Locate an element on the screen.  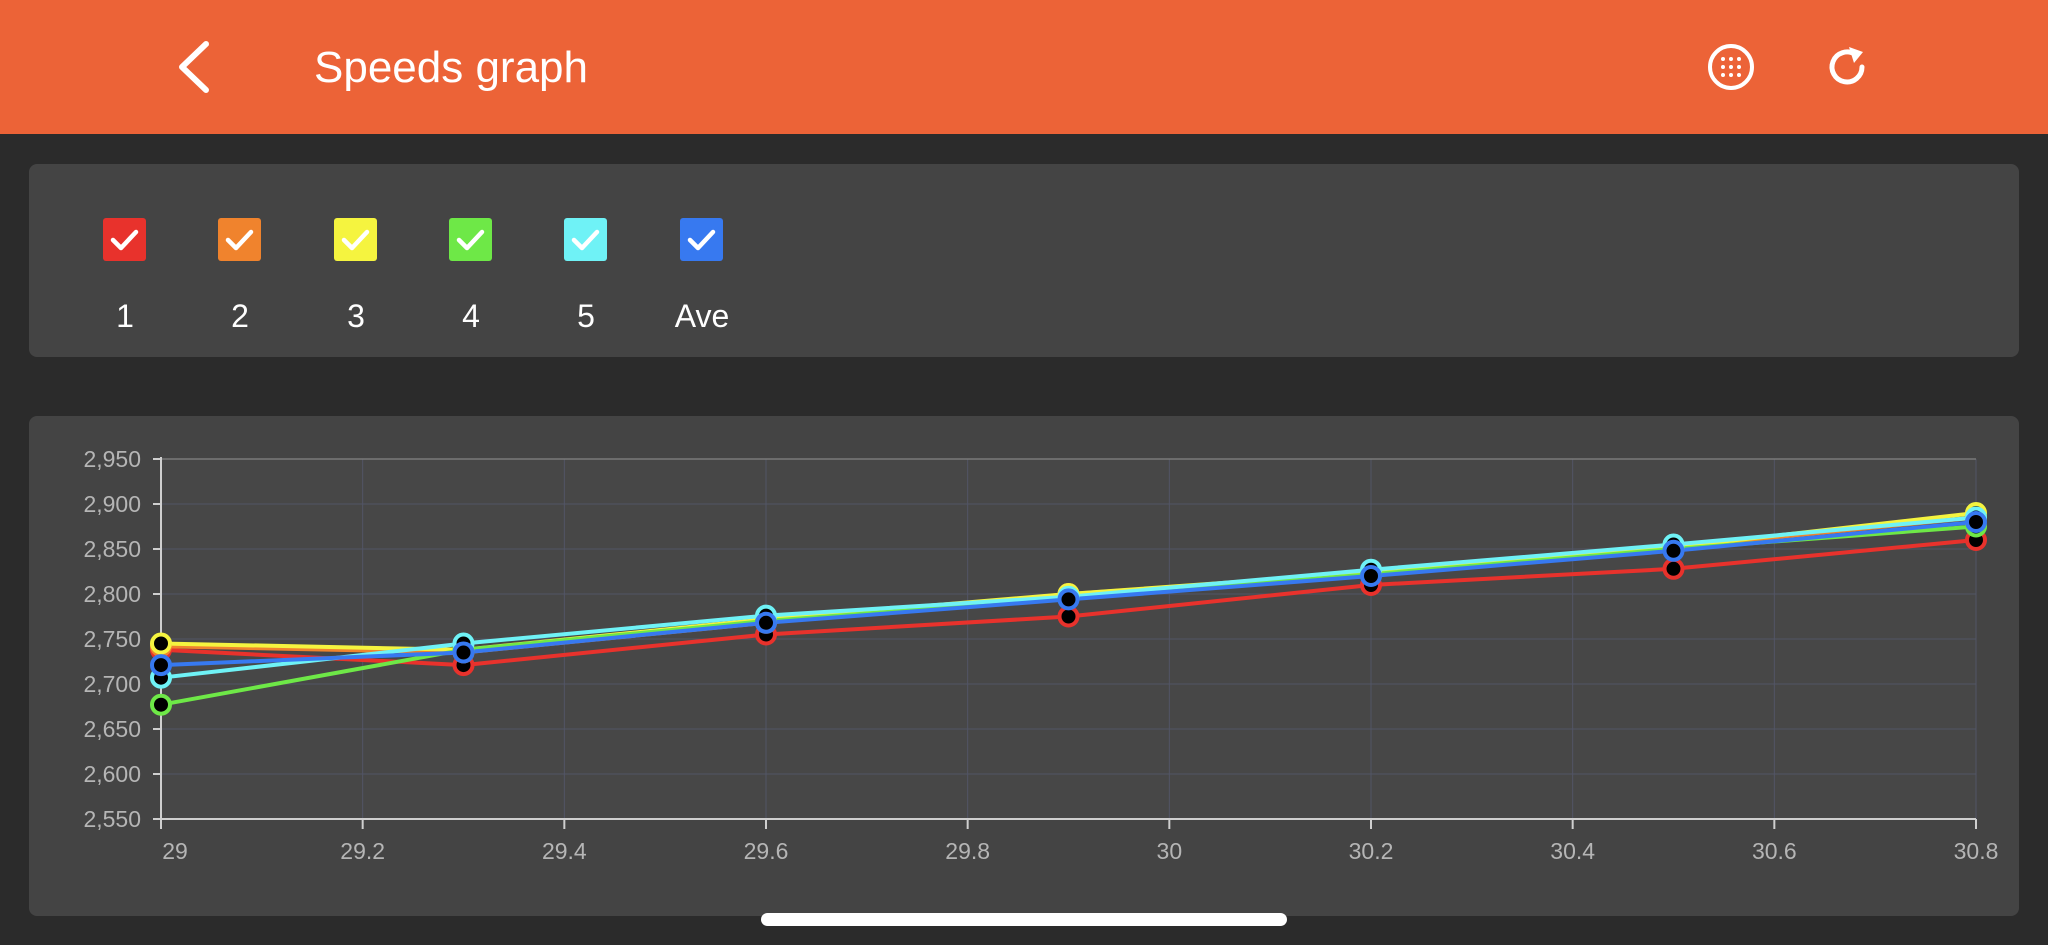
grid-toggle-button is located at coordinates (1731, 67).